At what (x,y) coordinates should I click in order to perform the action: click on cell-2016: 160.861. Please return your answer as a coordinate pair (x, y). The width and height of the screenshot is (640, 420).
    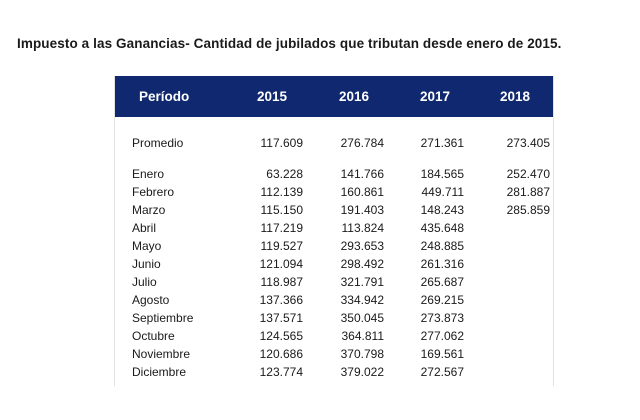
    Looking at the image, I should click on (362, 192).